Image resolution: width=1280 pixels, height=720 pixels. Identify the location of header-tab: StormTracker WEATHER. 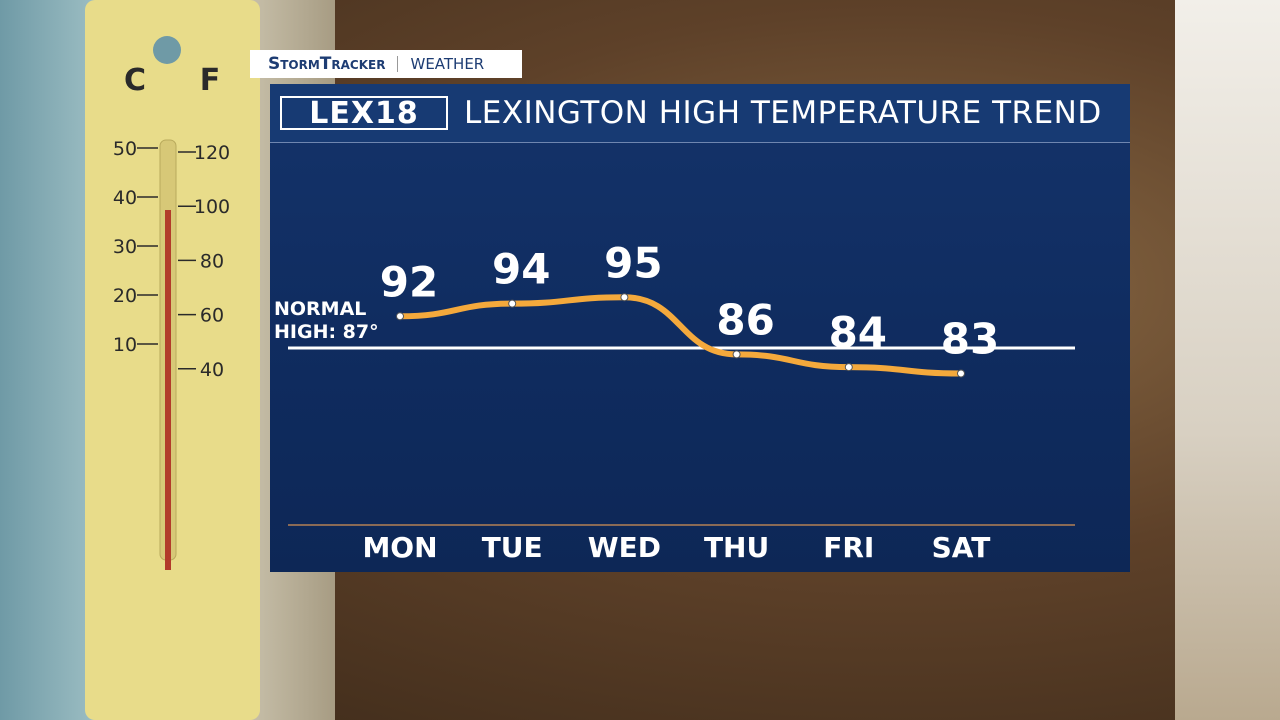
(386, 64).